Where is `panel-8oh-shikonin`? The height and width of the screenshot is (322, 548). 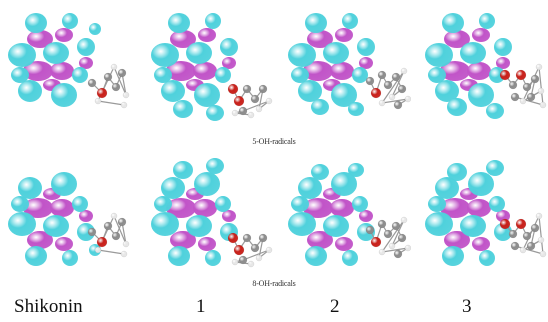 panel-8oh-shikonin is located at coordinates (68, 220).